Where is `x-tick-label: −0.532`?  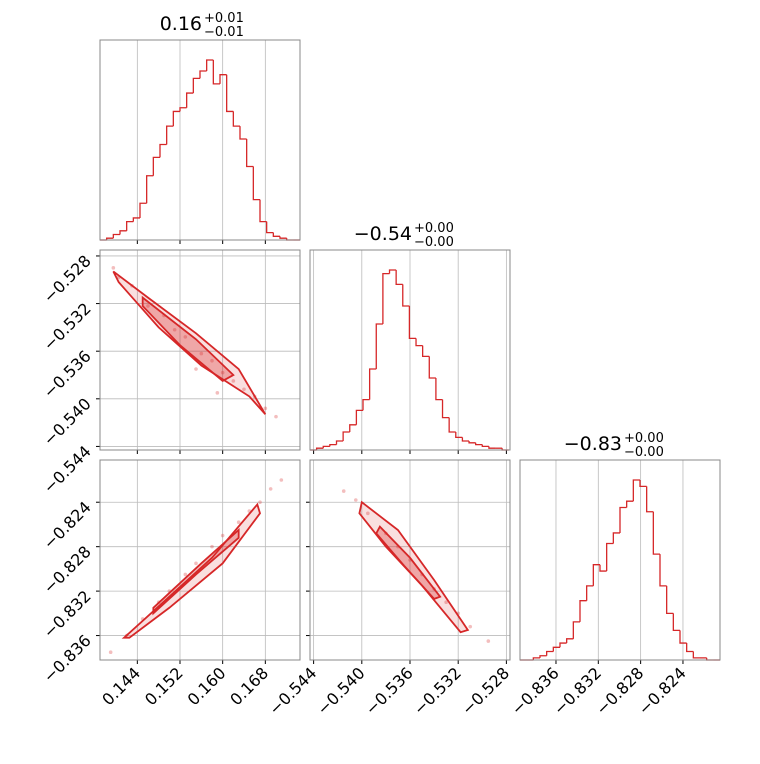 x-tick-label: −0.532 is located at coordinates (437, 690).